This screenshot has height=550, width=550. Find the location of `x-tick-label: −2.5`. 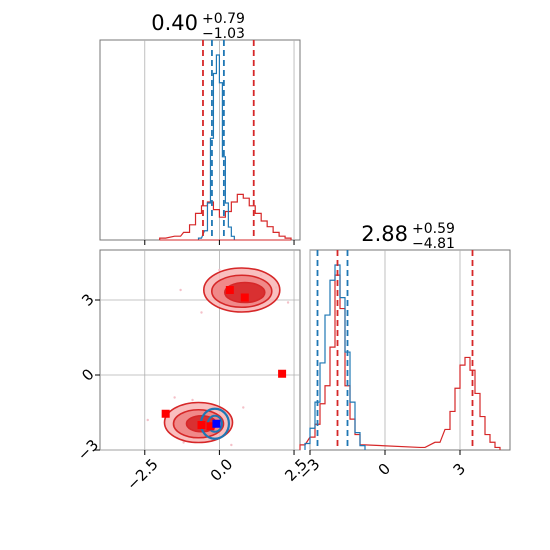

x-tick-label: −2.5 is located at coordinates (142, 474).